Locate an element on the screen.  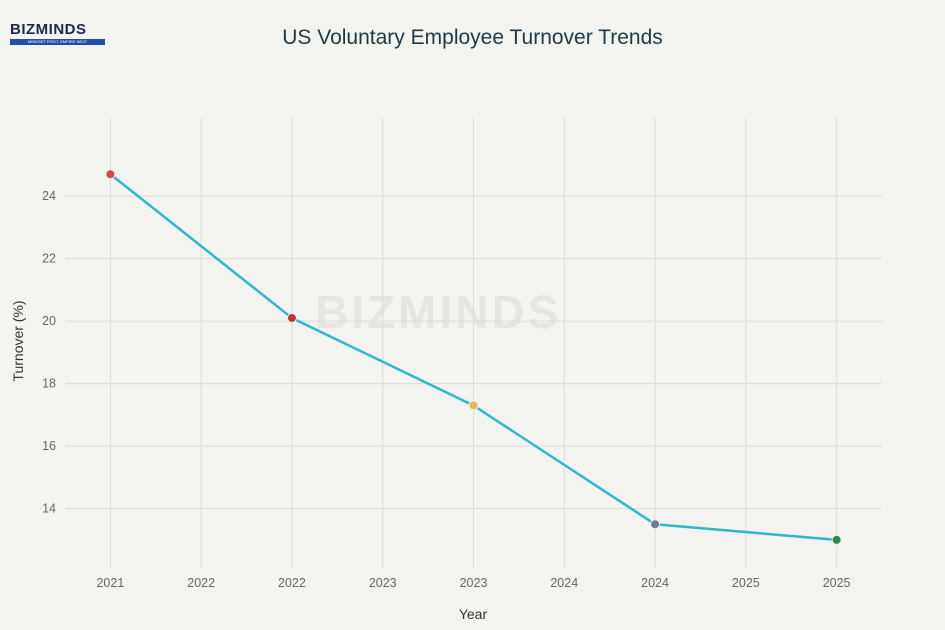
y-tick-label: 16 is located at coordinates (49, 446).